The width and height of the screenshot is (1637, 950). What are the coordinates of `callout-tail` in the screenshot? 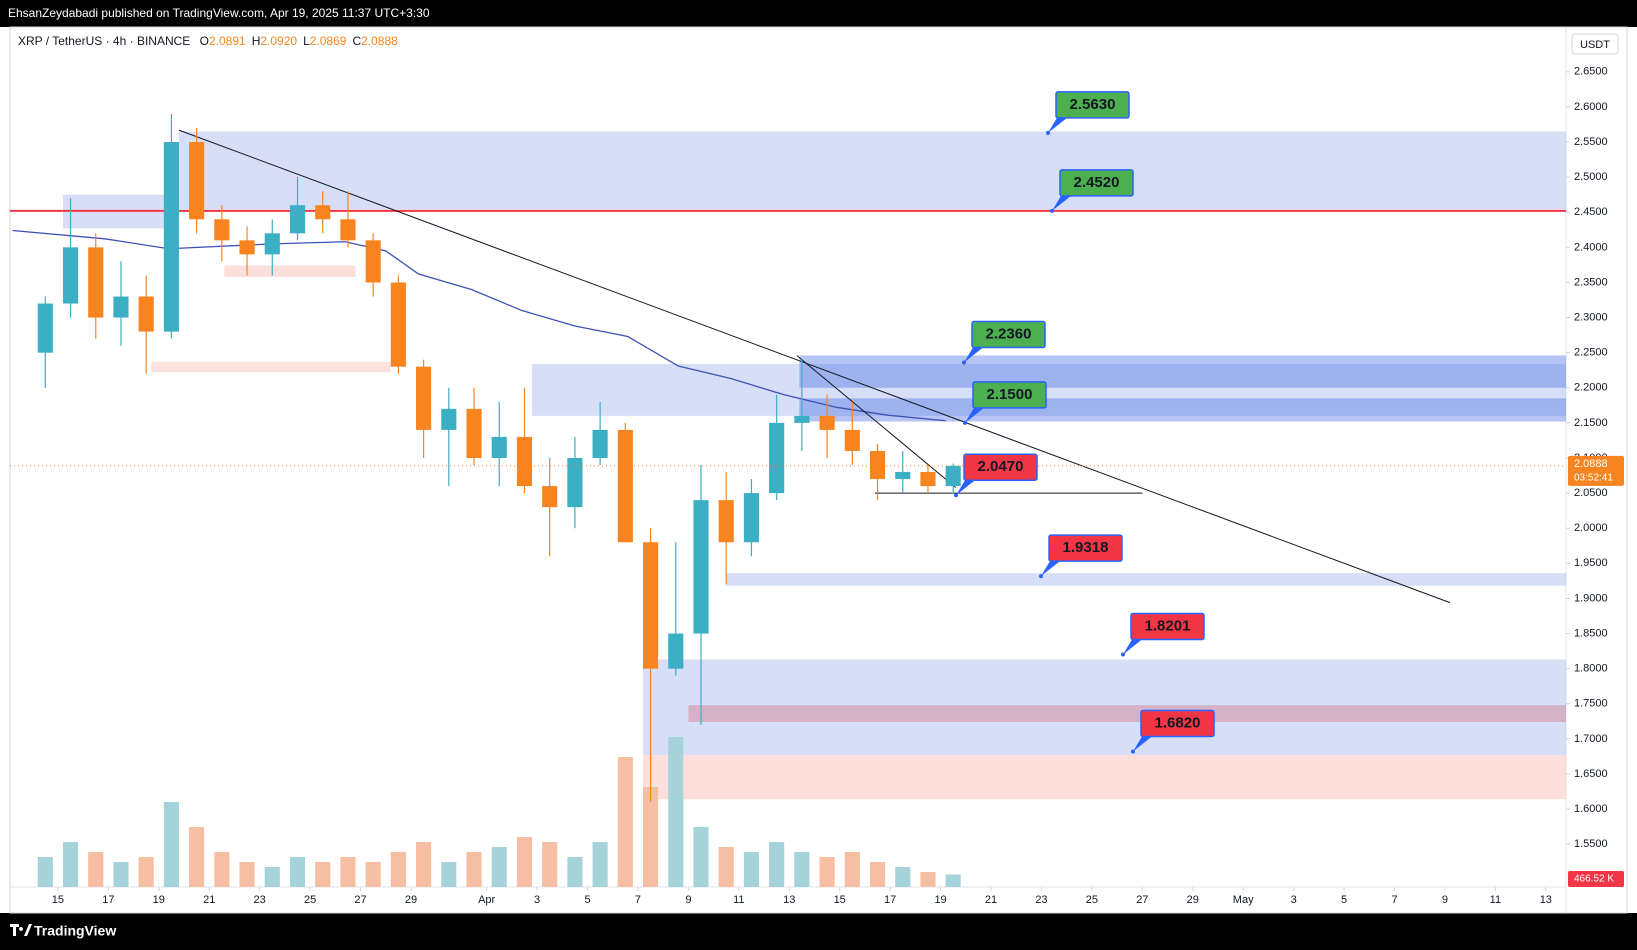 It's located at (1057, 125).